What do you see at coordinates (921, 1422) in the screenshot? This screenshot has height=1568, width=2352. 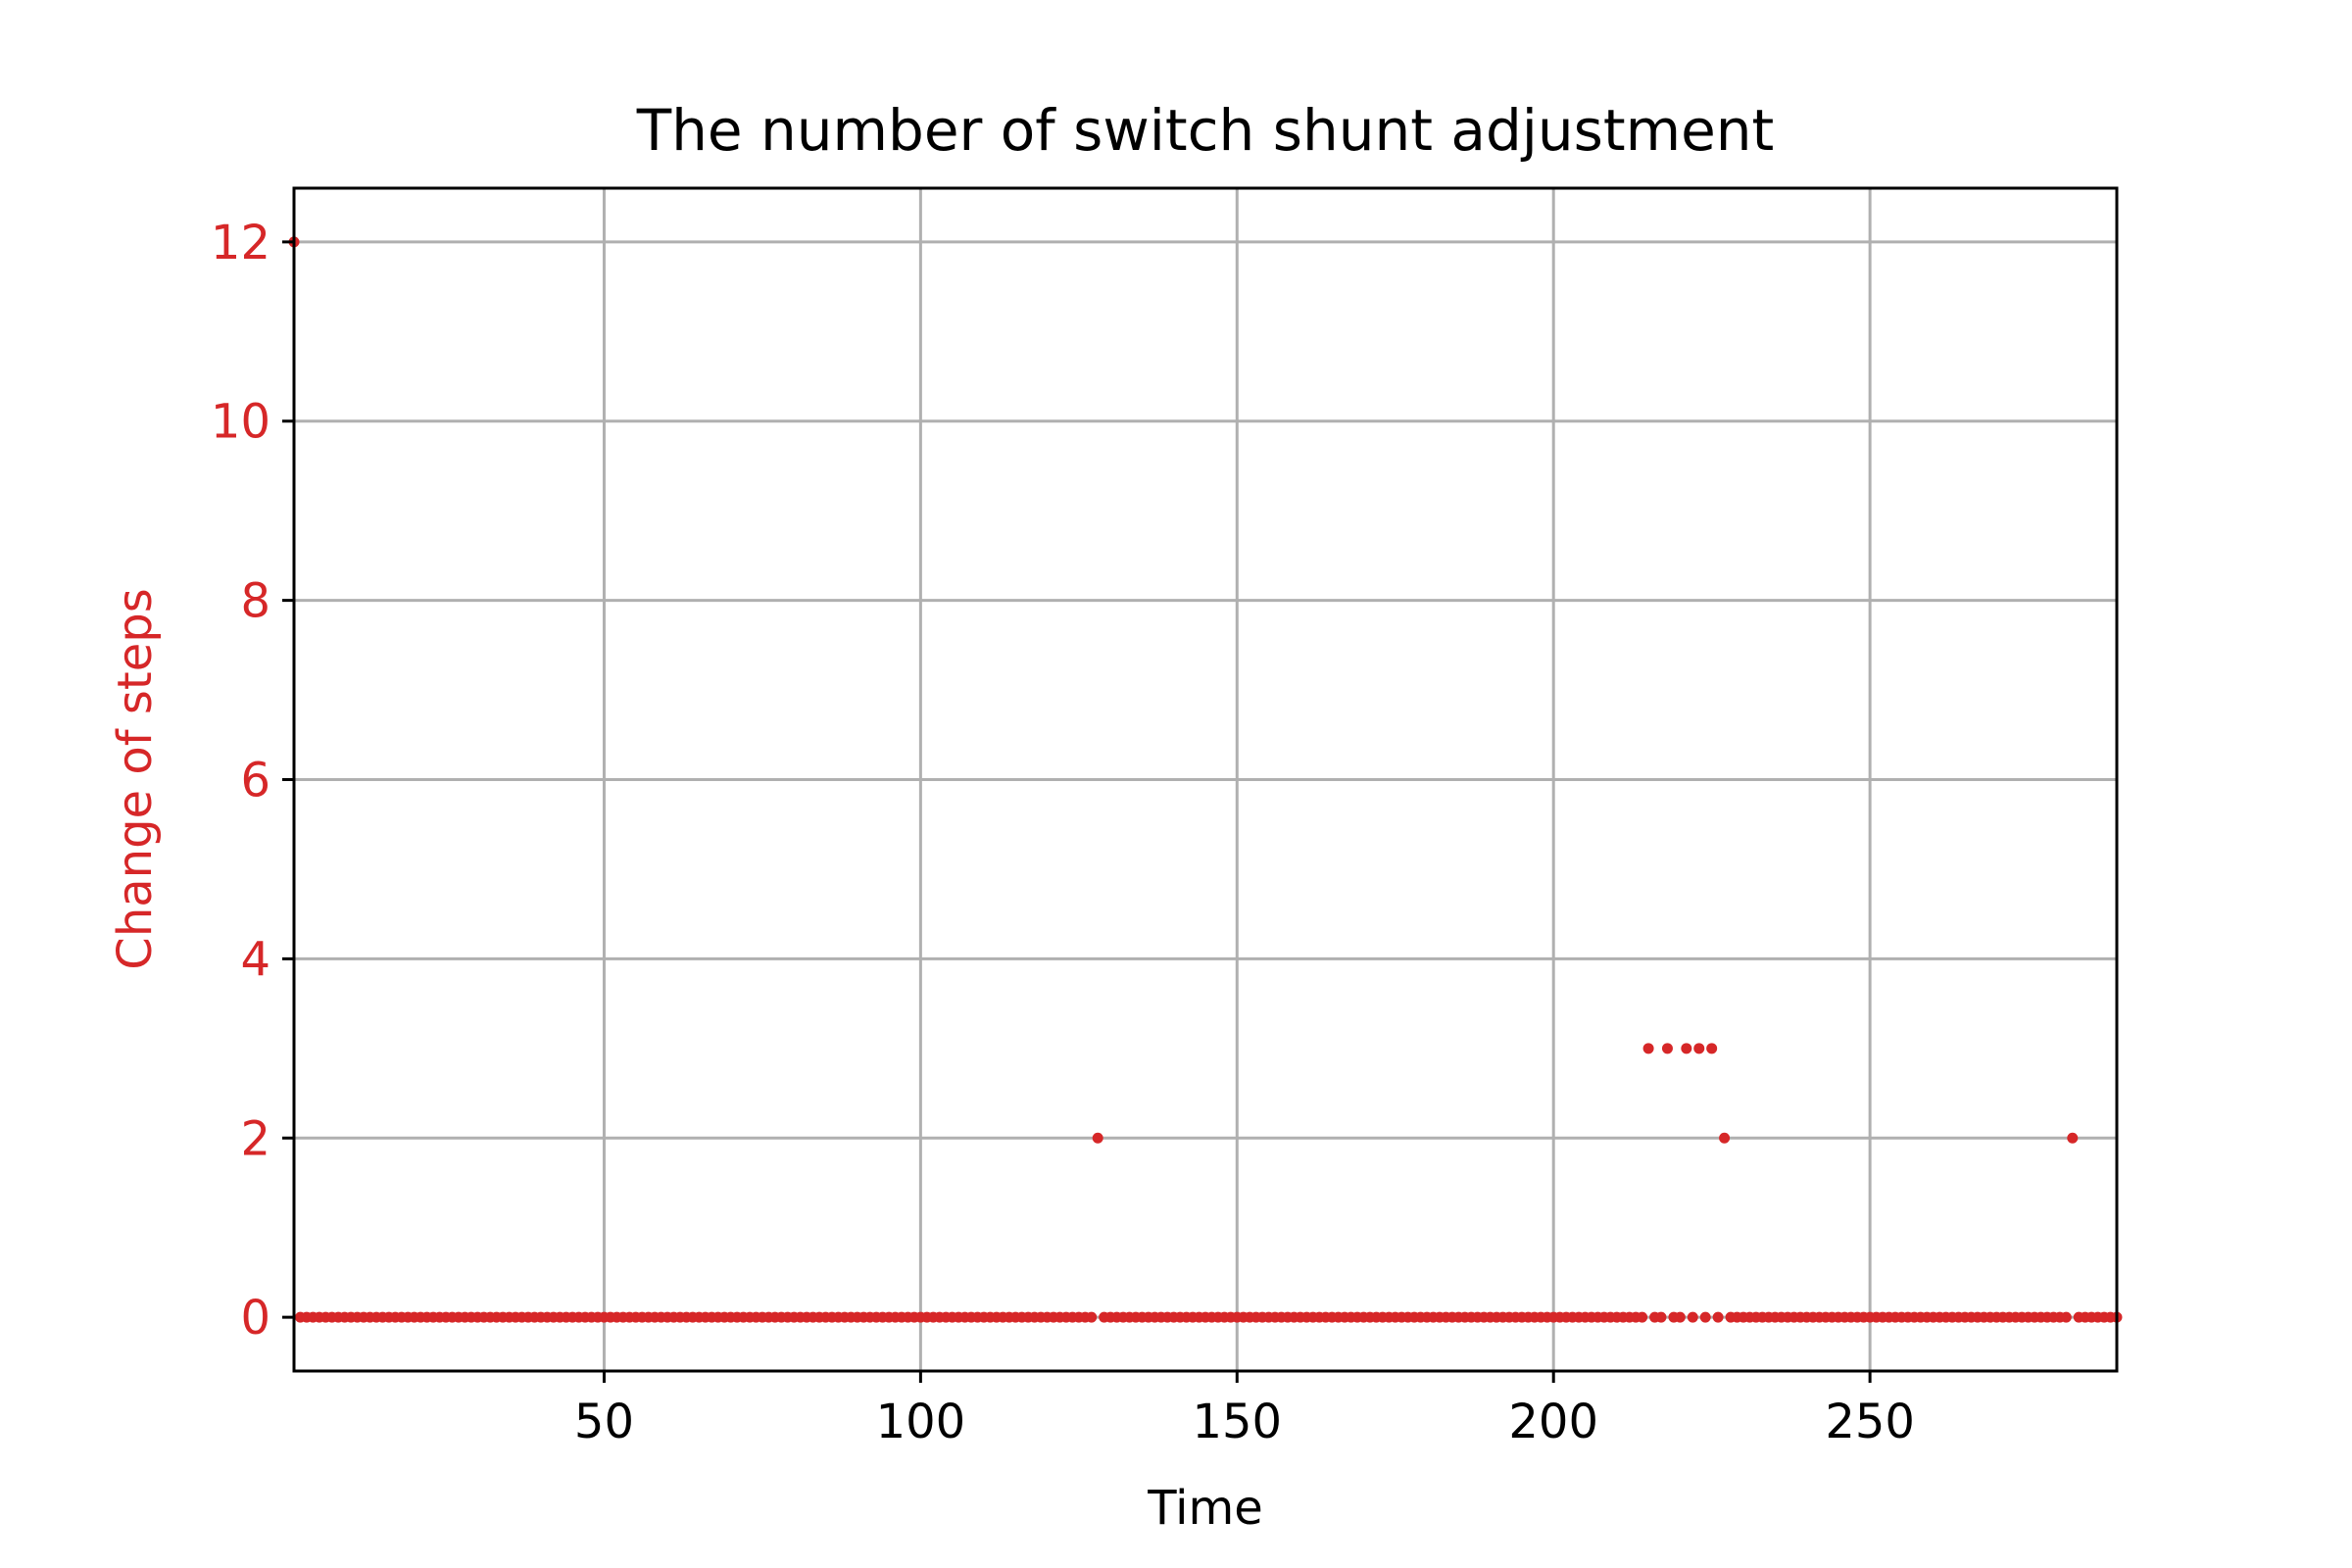 I see `x-tick-label: 100` at bounding box center [921, 1422].